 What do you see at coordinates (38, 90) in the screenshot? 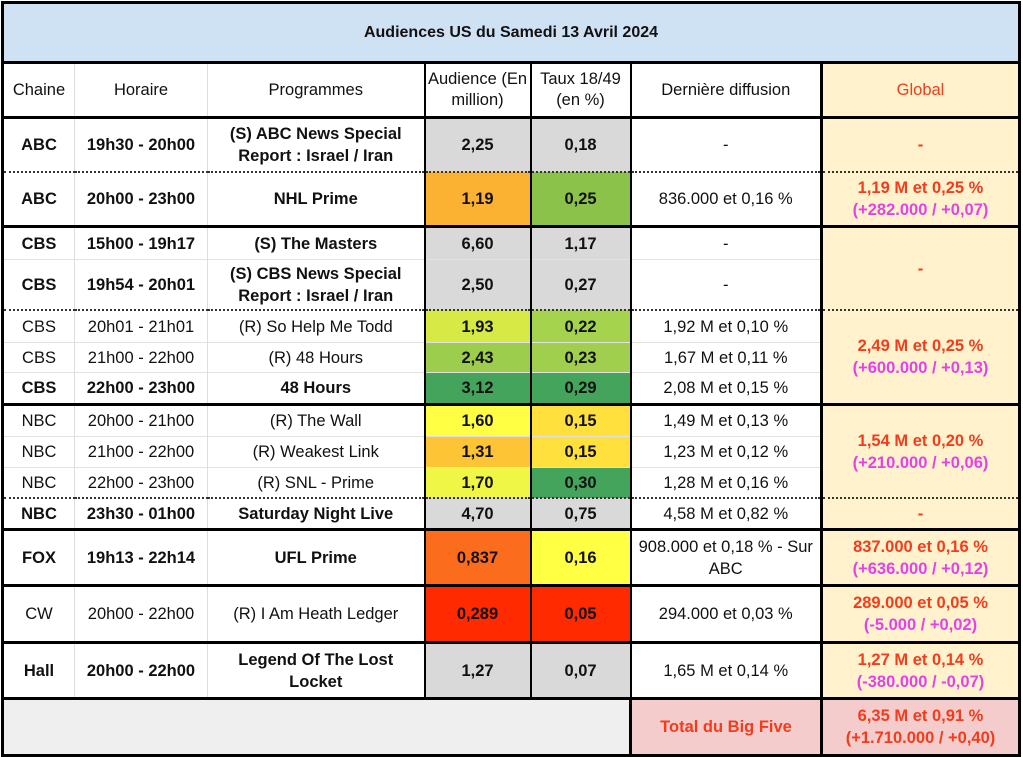
I see `header-chaine: Chaine` at bounding box center [38, 90].